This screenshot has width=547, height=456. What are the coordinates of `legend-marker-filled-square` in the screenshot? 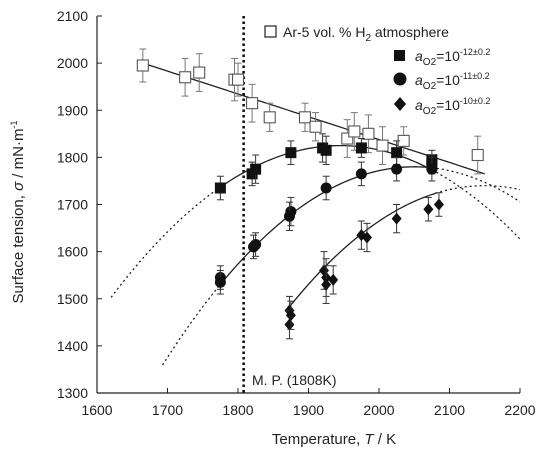 It's located at (399, 55).